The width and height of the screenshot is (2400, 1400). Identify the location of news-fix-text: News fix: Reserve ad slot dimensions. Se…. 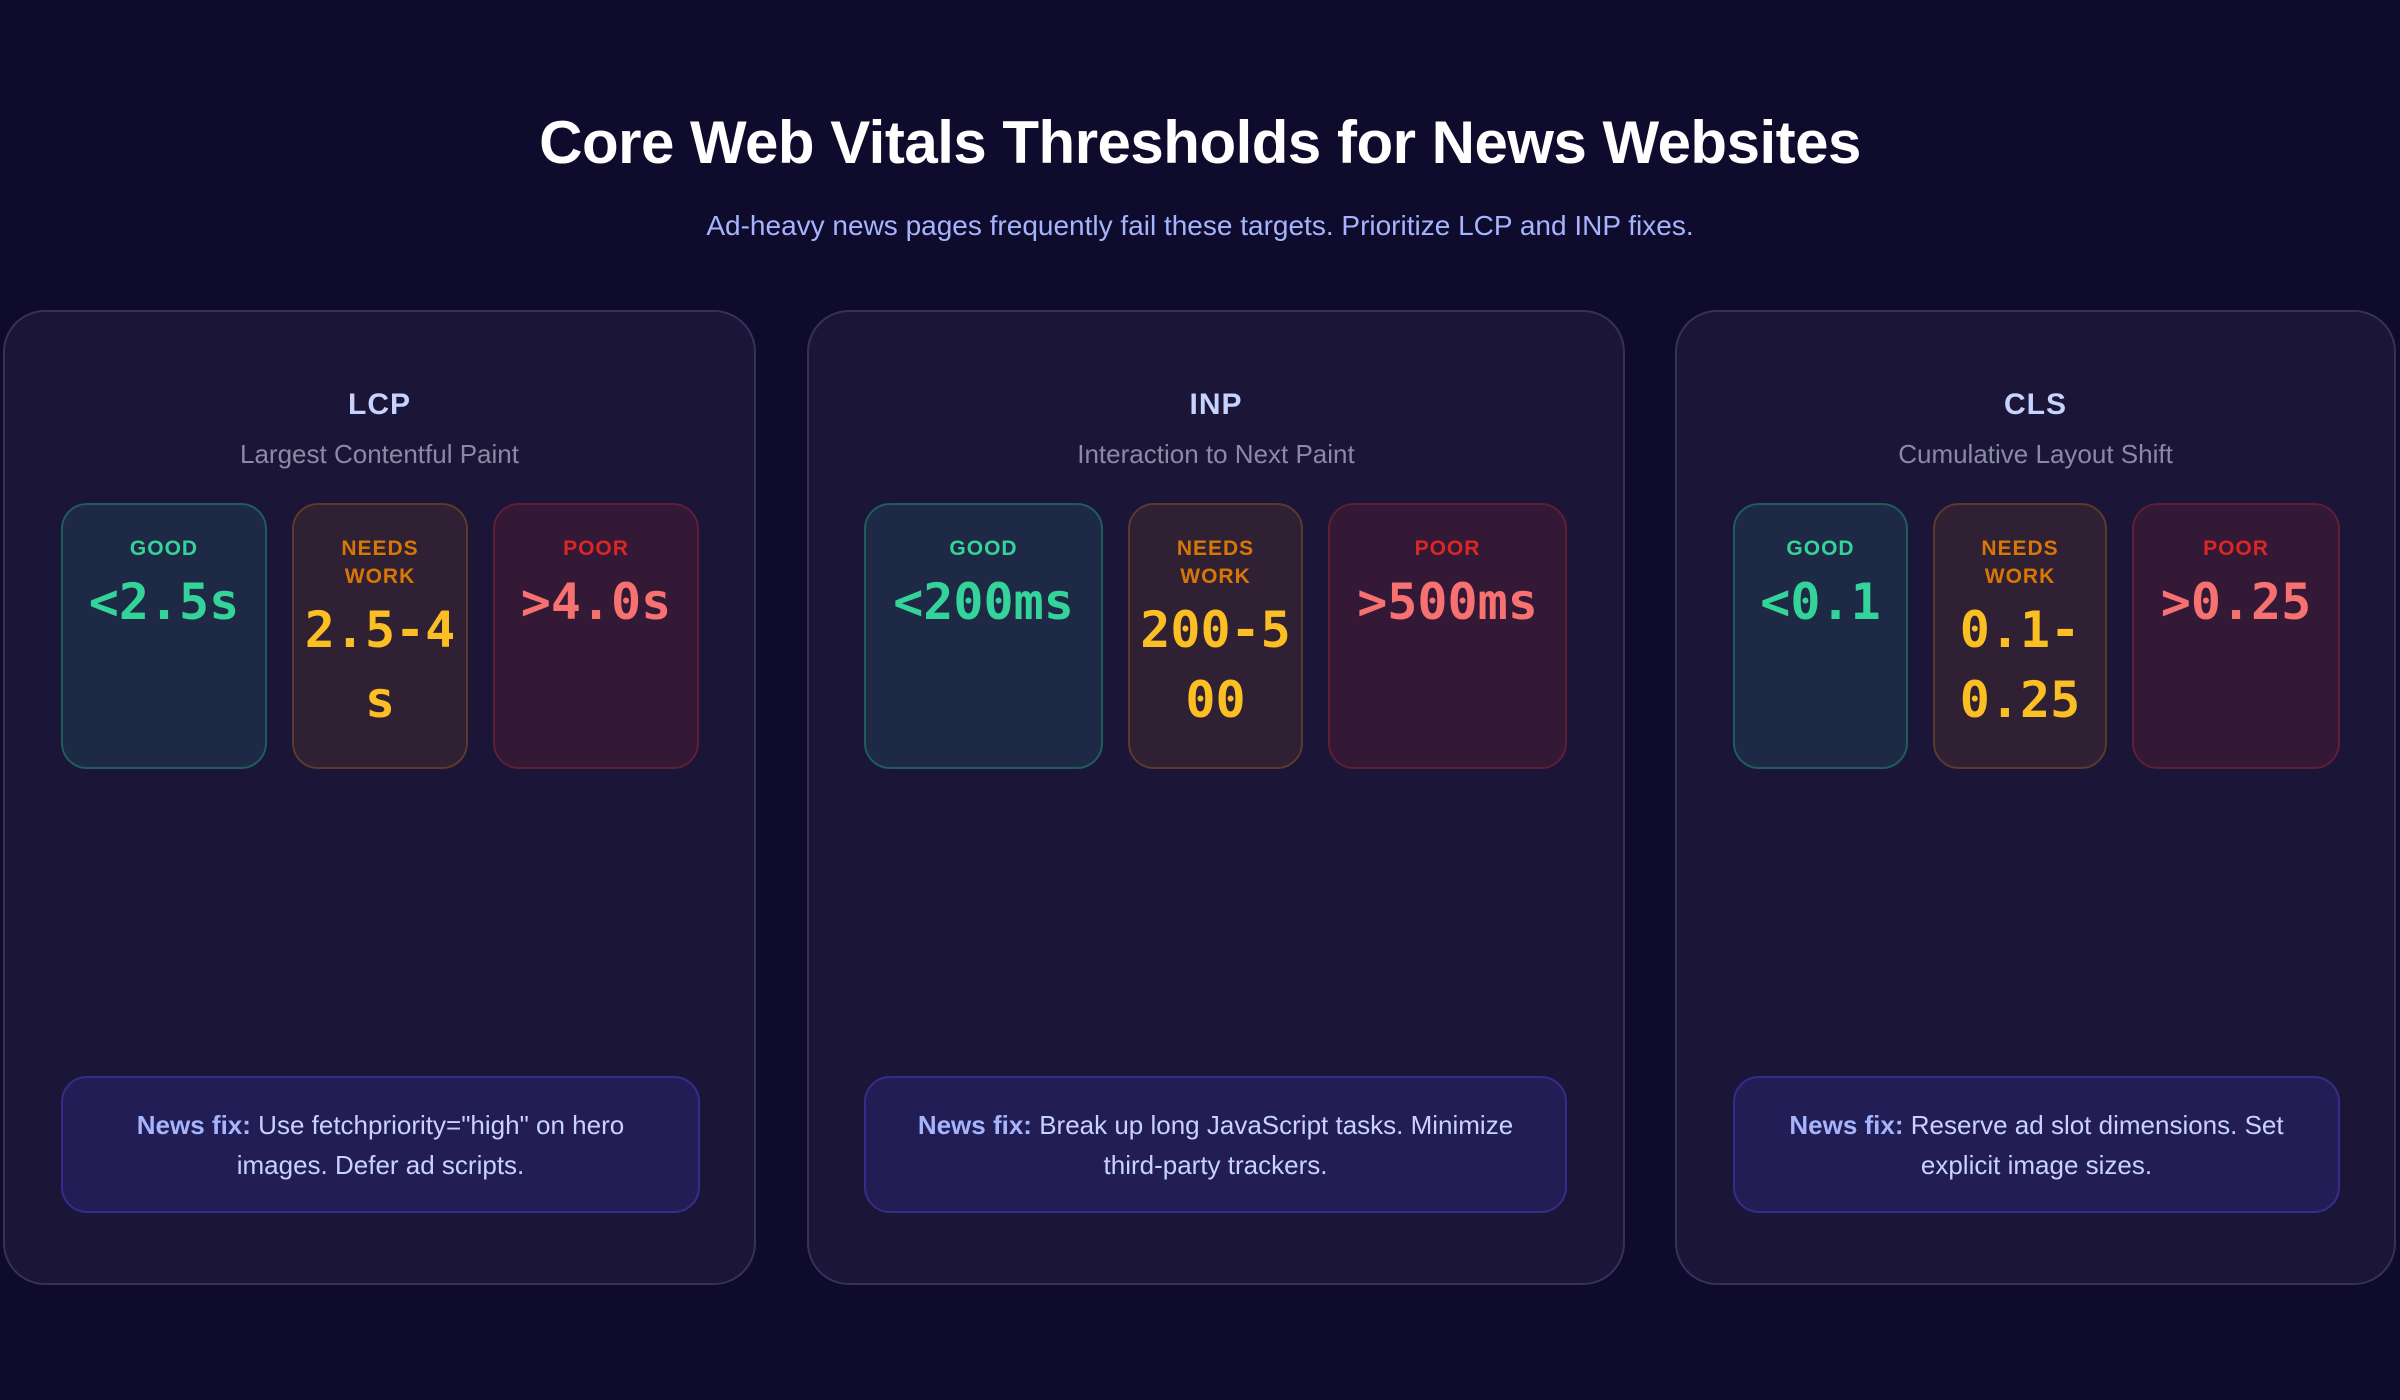
(2036, 1145).